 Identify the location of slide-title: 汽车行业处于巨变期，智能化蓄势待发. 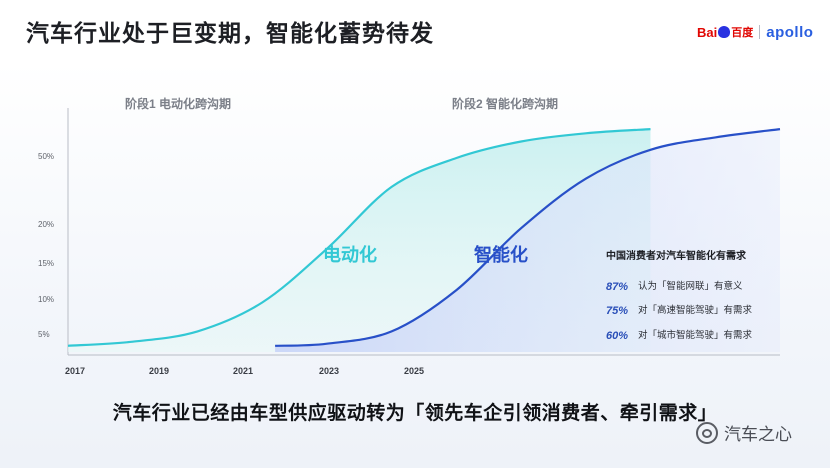
(230, 33).